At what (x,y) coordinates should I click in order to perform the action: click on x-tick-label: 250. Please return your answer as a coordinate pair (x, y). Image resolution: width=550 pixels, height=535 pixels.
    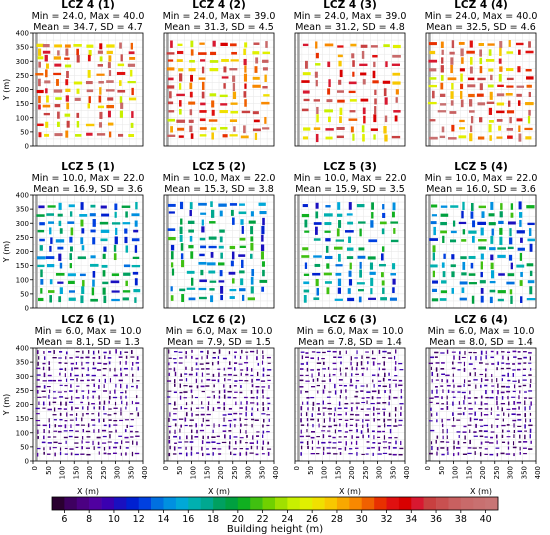
    Looking at the image, I should click on (235, 472).